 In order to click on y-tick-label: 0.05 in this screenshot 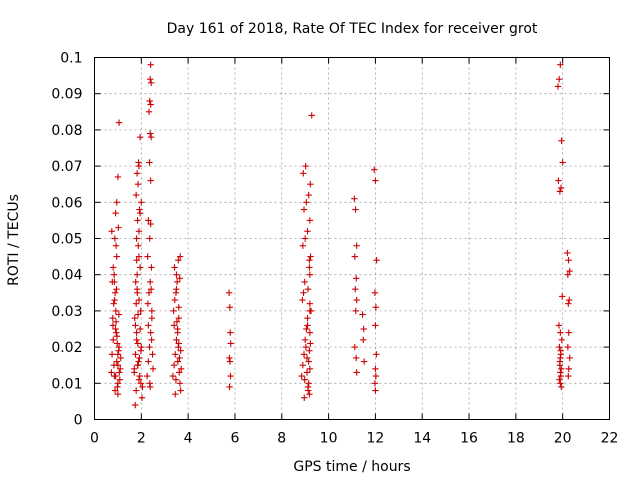, I will do `click(66, 240)`.